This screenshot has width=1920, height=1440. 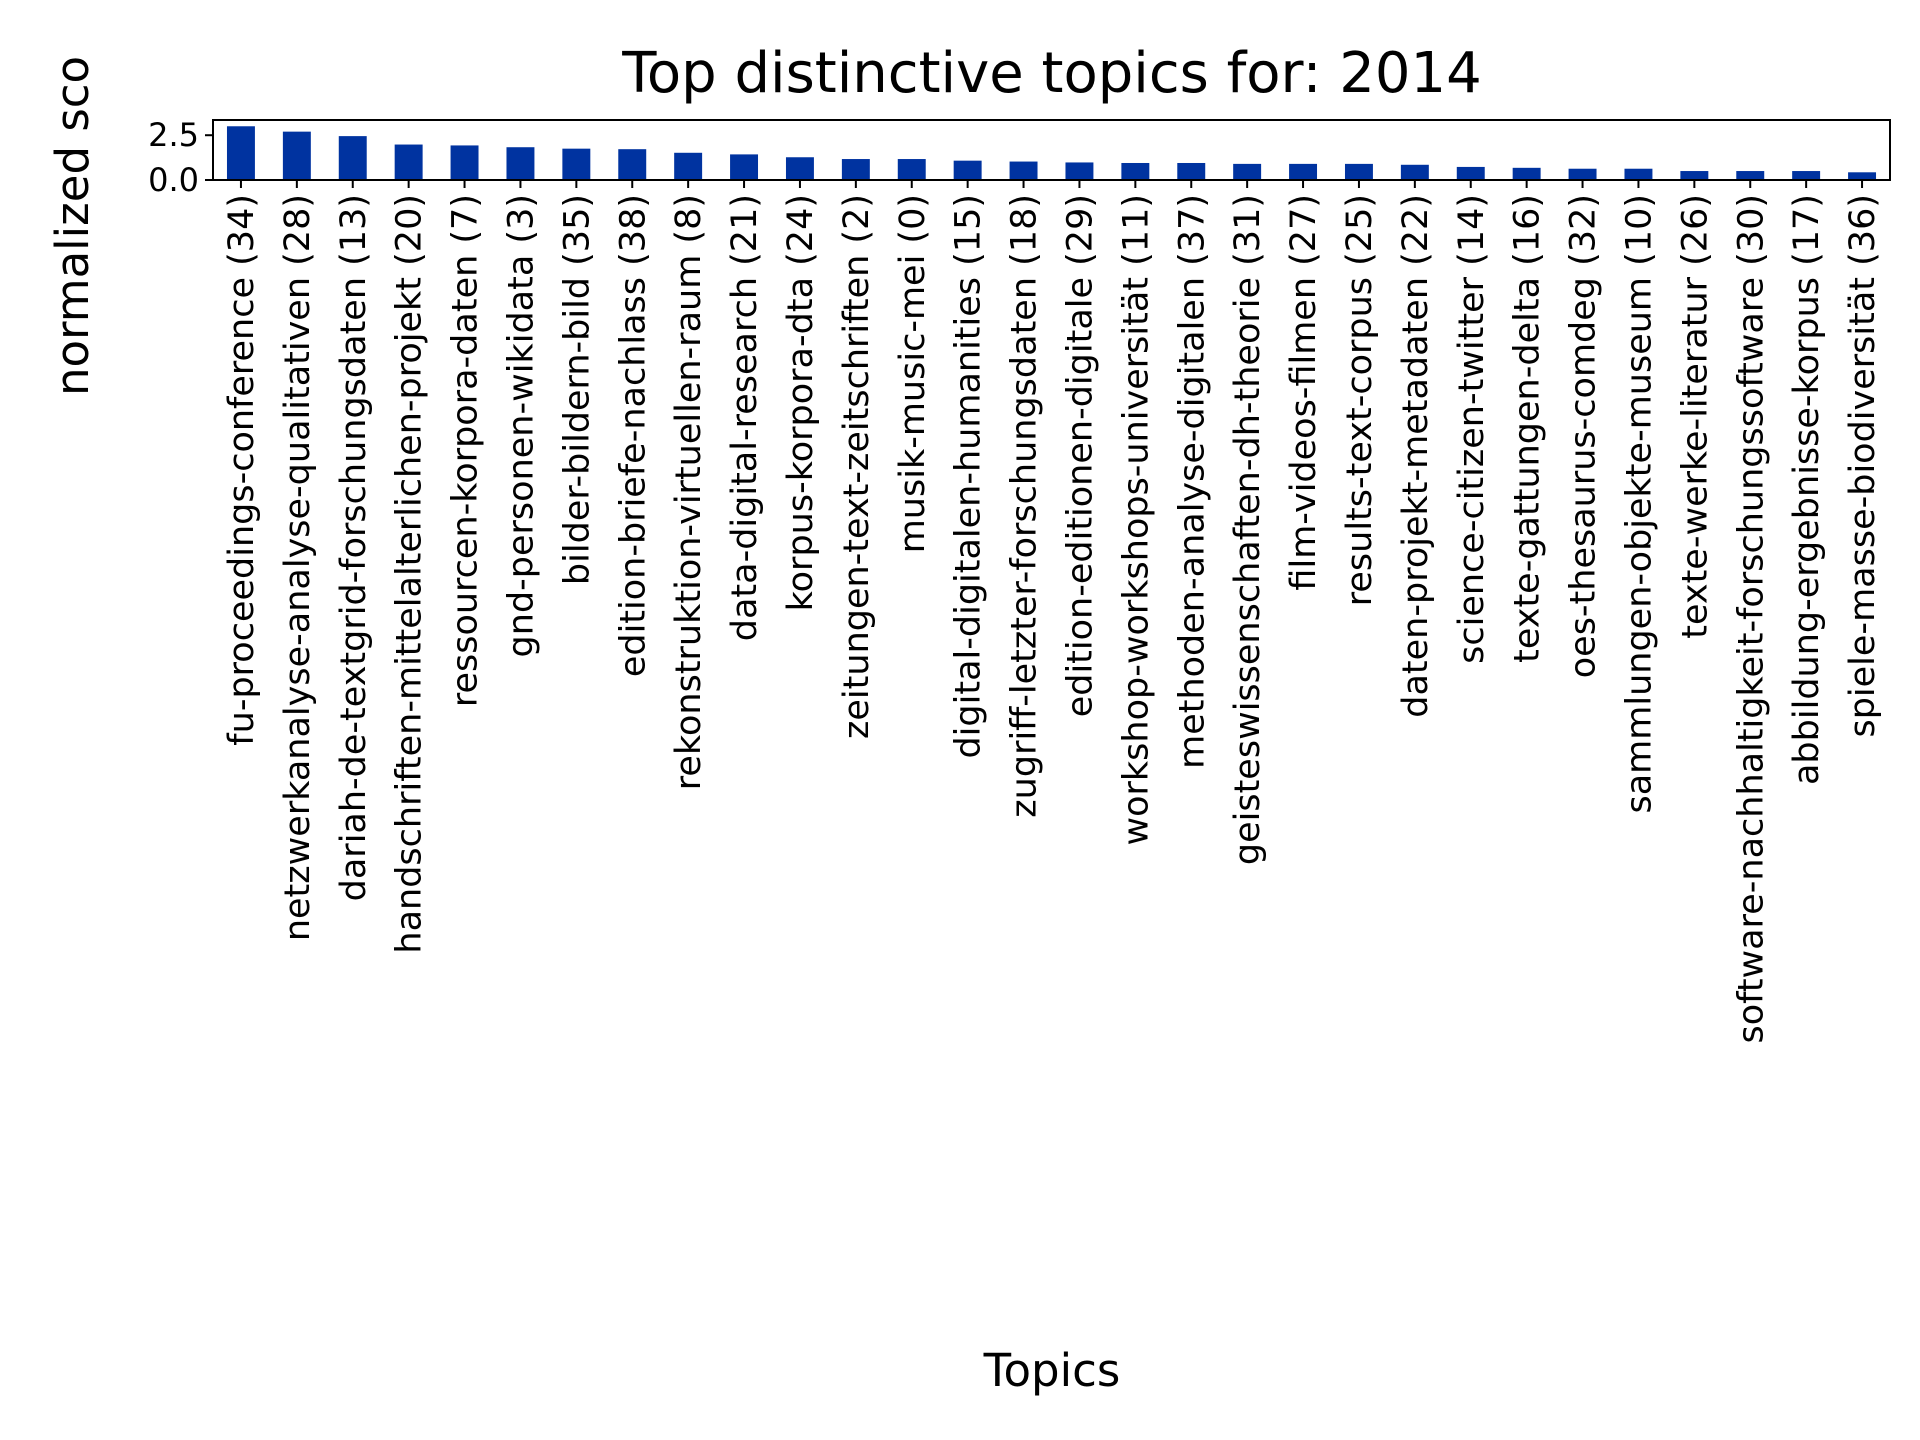 I want to click on y-axis-label: normalized sco, so click(x=72, y=226).